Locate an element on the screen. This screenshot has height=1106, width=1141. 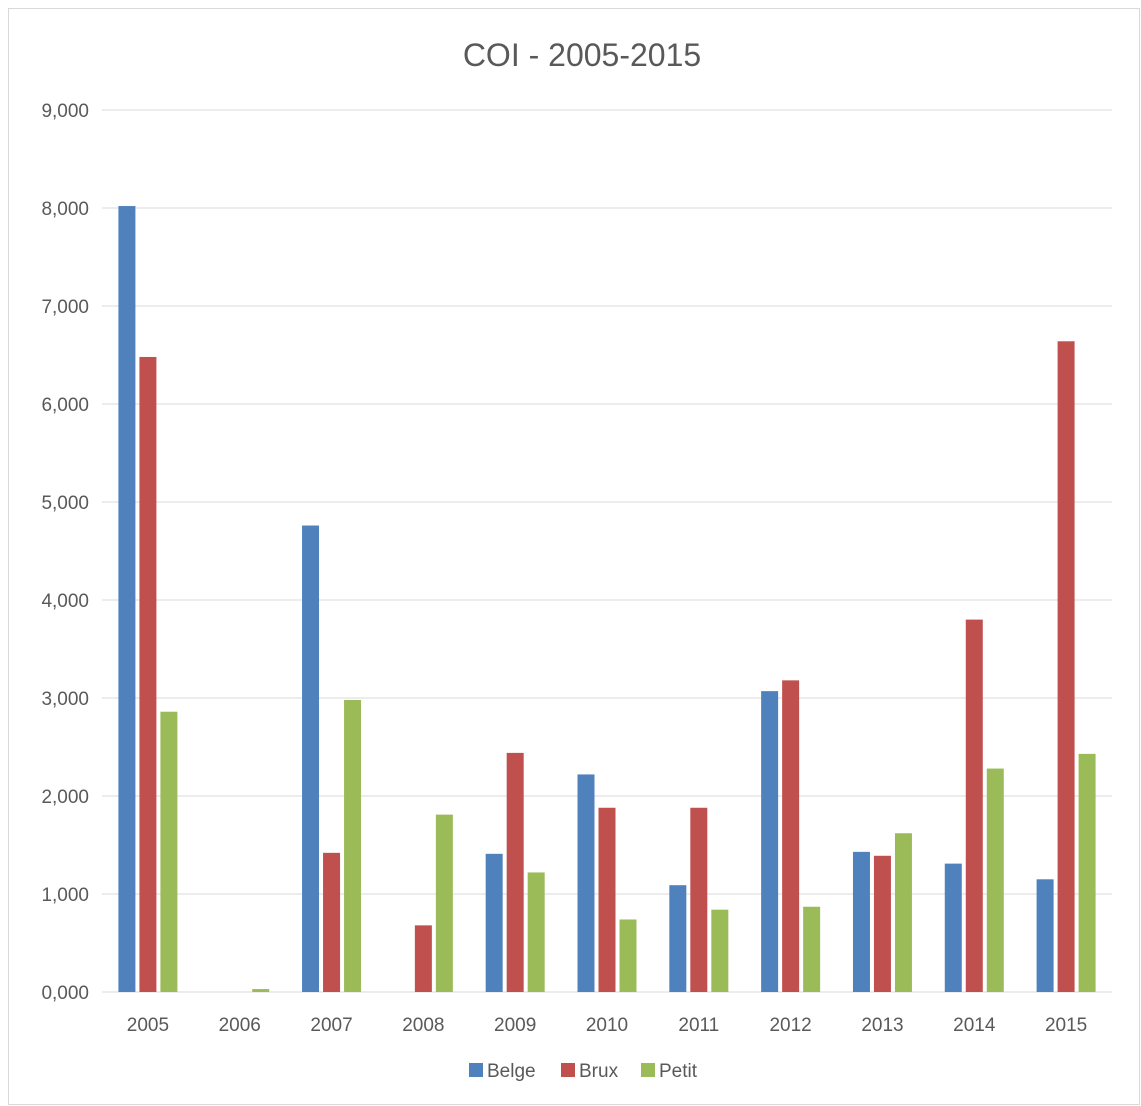
bar-brux-2012 is located at coordinates (791, 836).